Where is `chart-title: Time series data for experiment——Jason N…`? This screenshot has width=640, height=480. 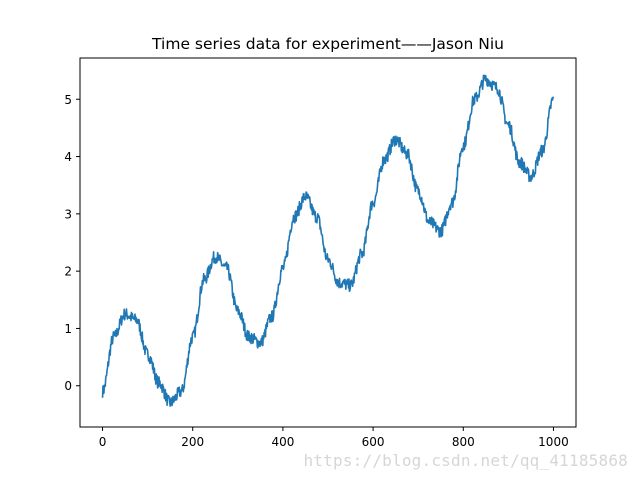 chart-title: Time series data for experiment——Jason N… is located at coordinates (327, 44).